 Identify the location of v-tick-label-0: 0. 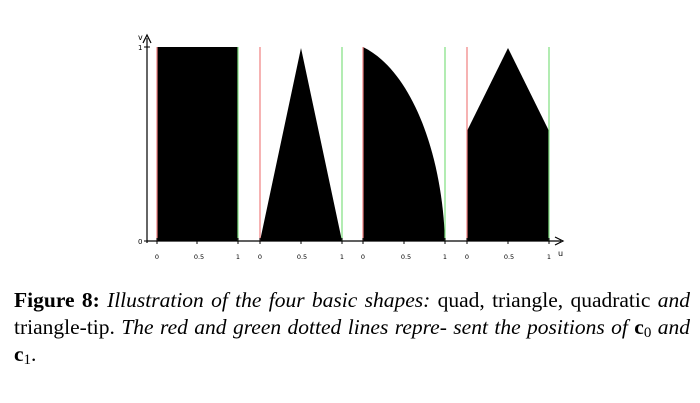
(140, 242).